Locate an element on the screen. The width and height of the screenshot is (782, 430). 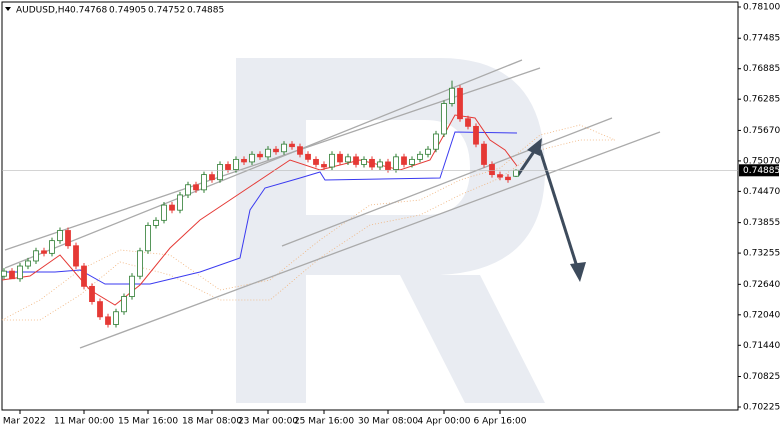
x-tick-label: 6 Apr 16:00 is located at coordinates (500, 422).